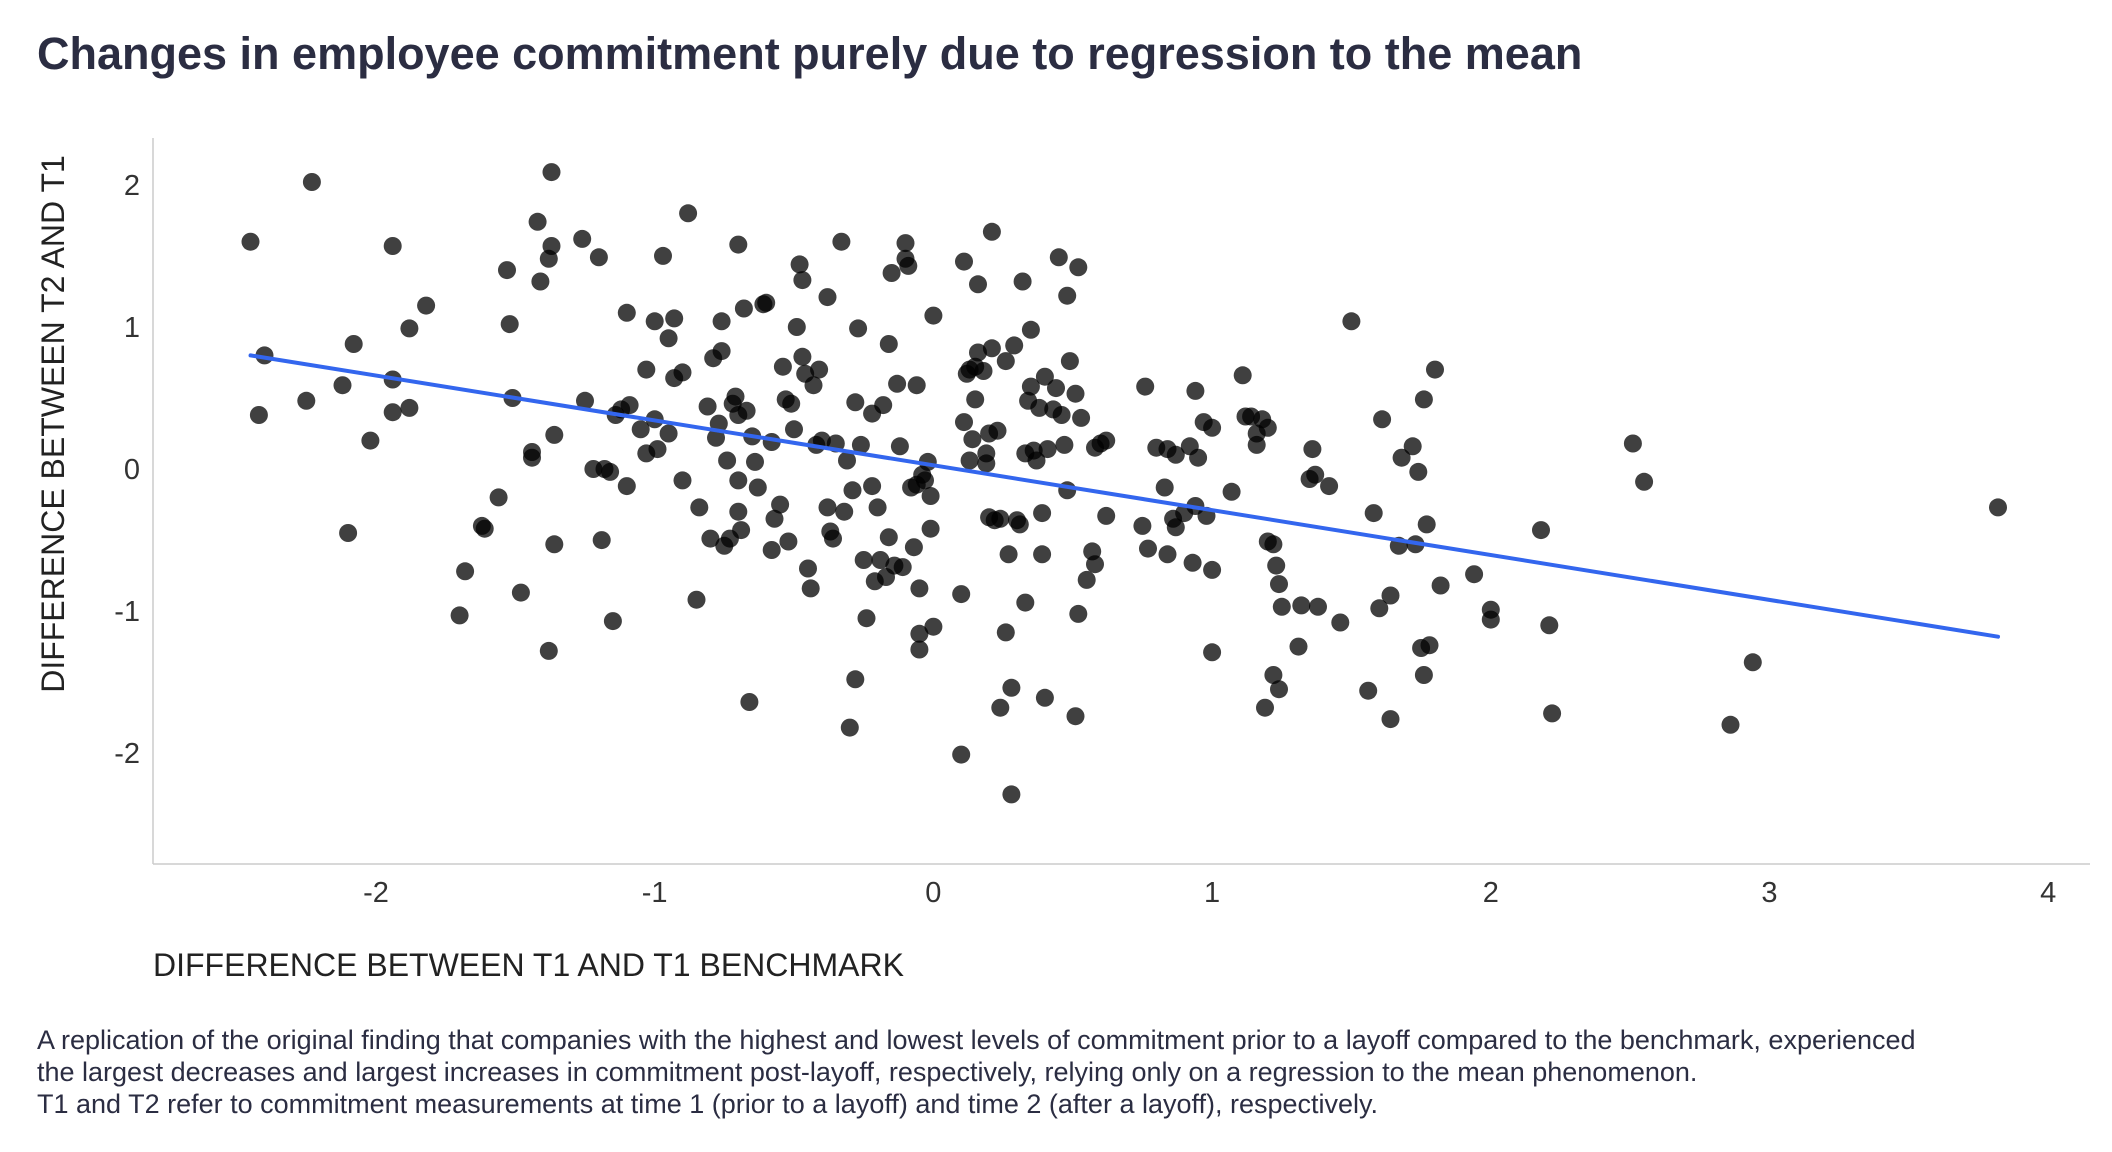 This screenshot has width=2112, height=1152. I want to click on x-tick-label: -2, so click(376, 893).